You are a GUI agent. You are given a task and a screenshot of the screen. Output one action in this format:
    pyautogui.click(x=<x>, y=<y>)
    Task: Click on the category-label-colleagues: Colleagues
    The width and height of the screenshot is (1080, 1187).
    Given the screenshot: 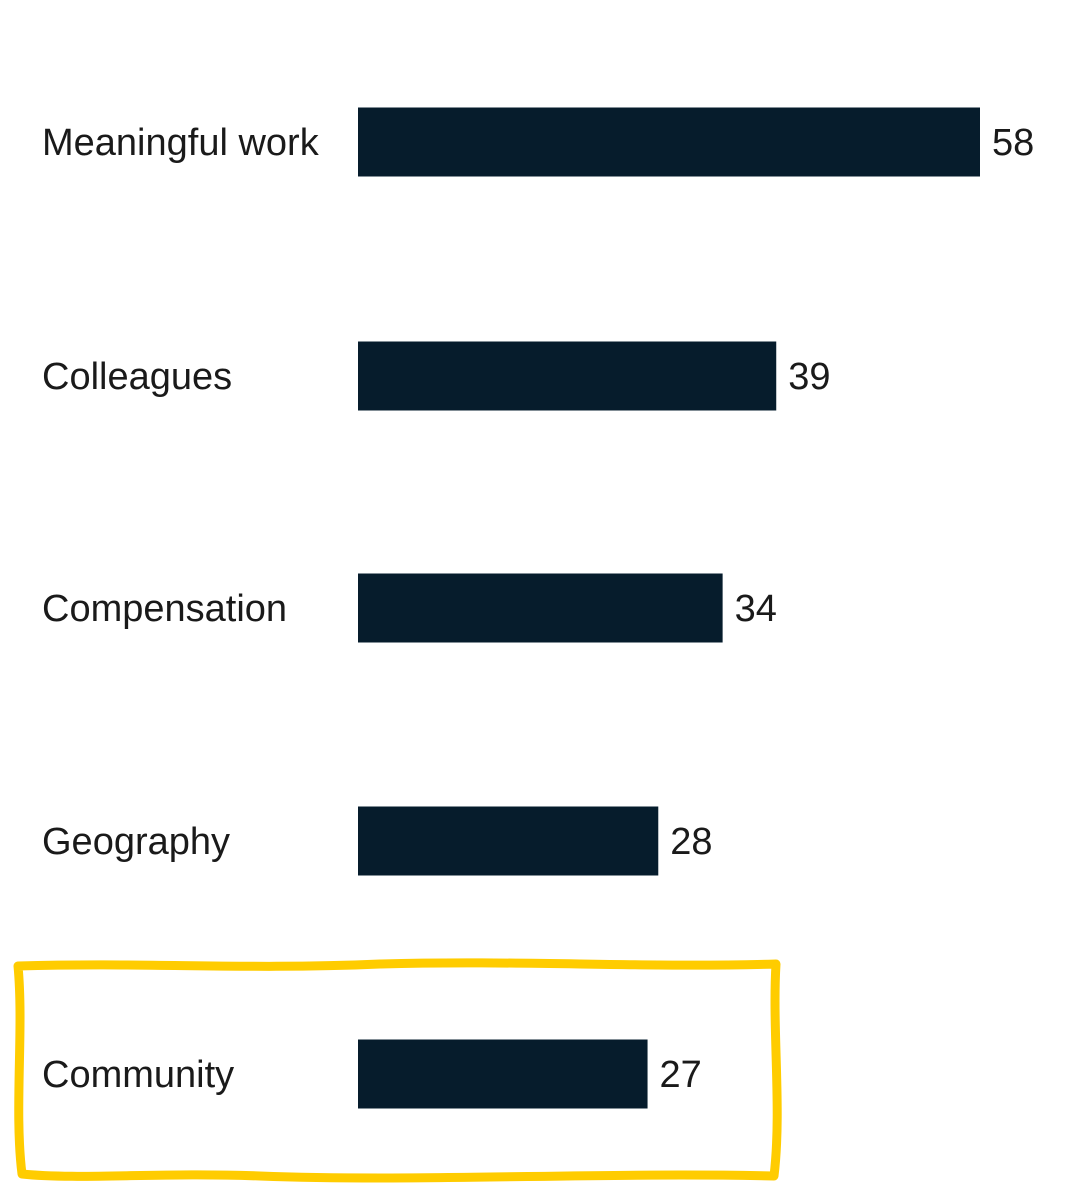 What is the action you would take?
    pyautogui.click(x=137, y=377)
    